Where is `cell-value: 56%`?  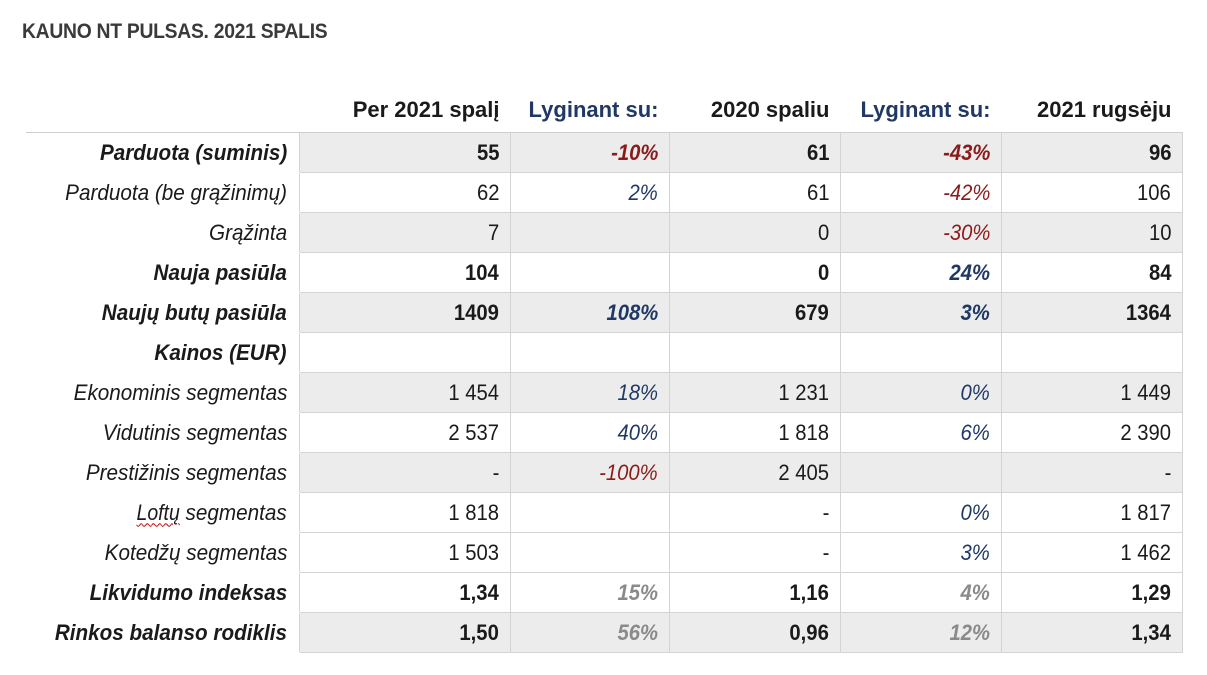
cell-value: 56% is located at coordinates (637, 632).